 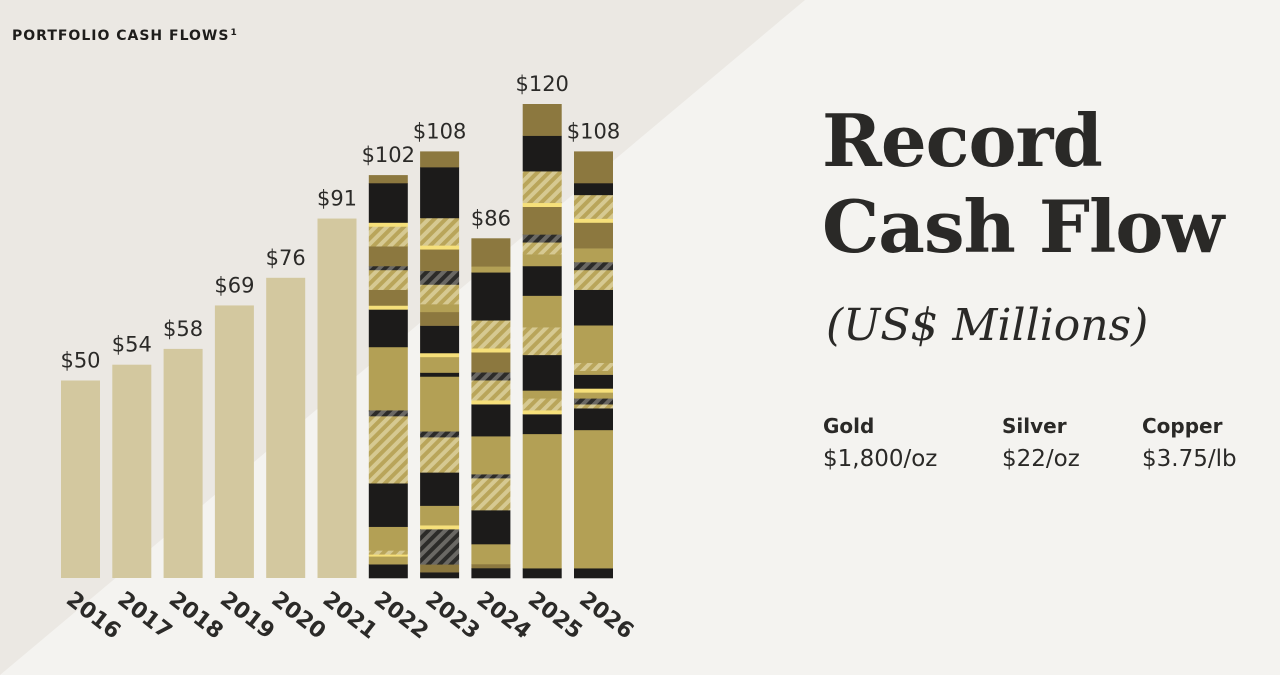 I want to click on bar-2024, so click(x=491, y=408).